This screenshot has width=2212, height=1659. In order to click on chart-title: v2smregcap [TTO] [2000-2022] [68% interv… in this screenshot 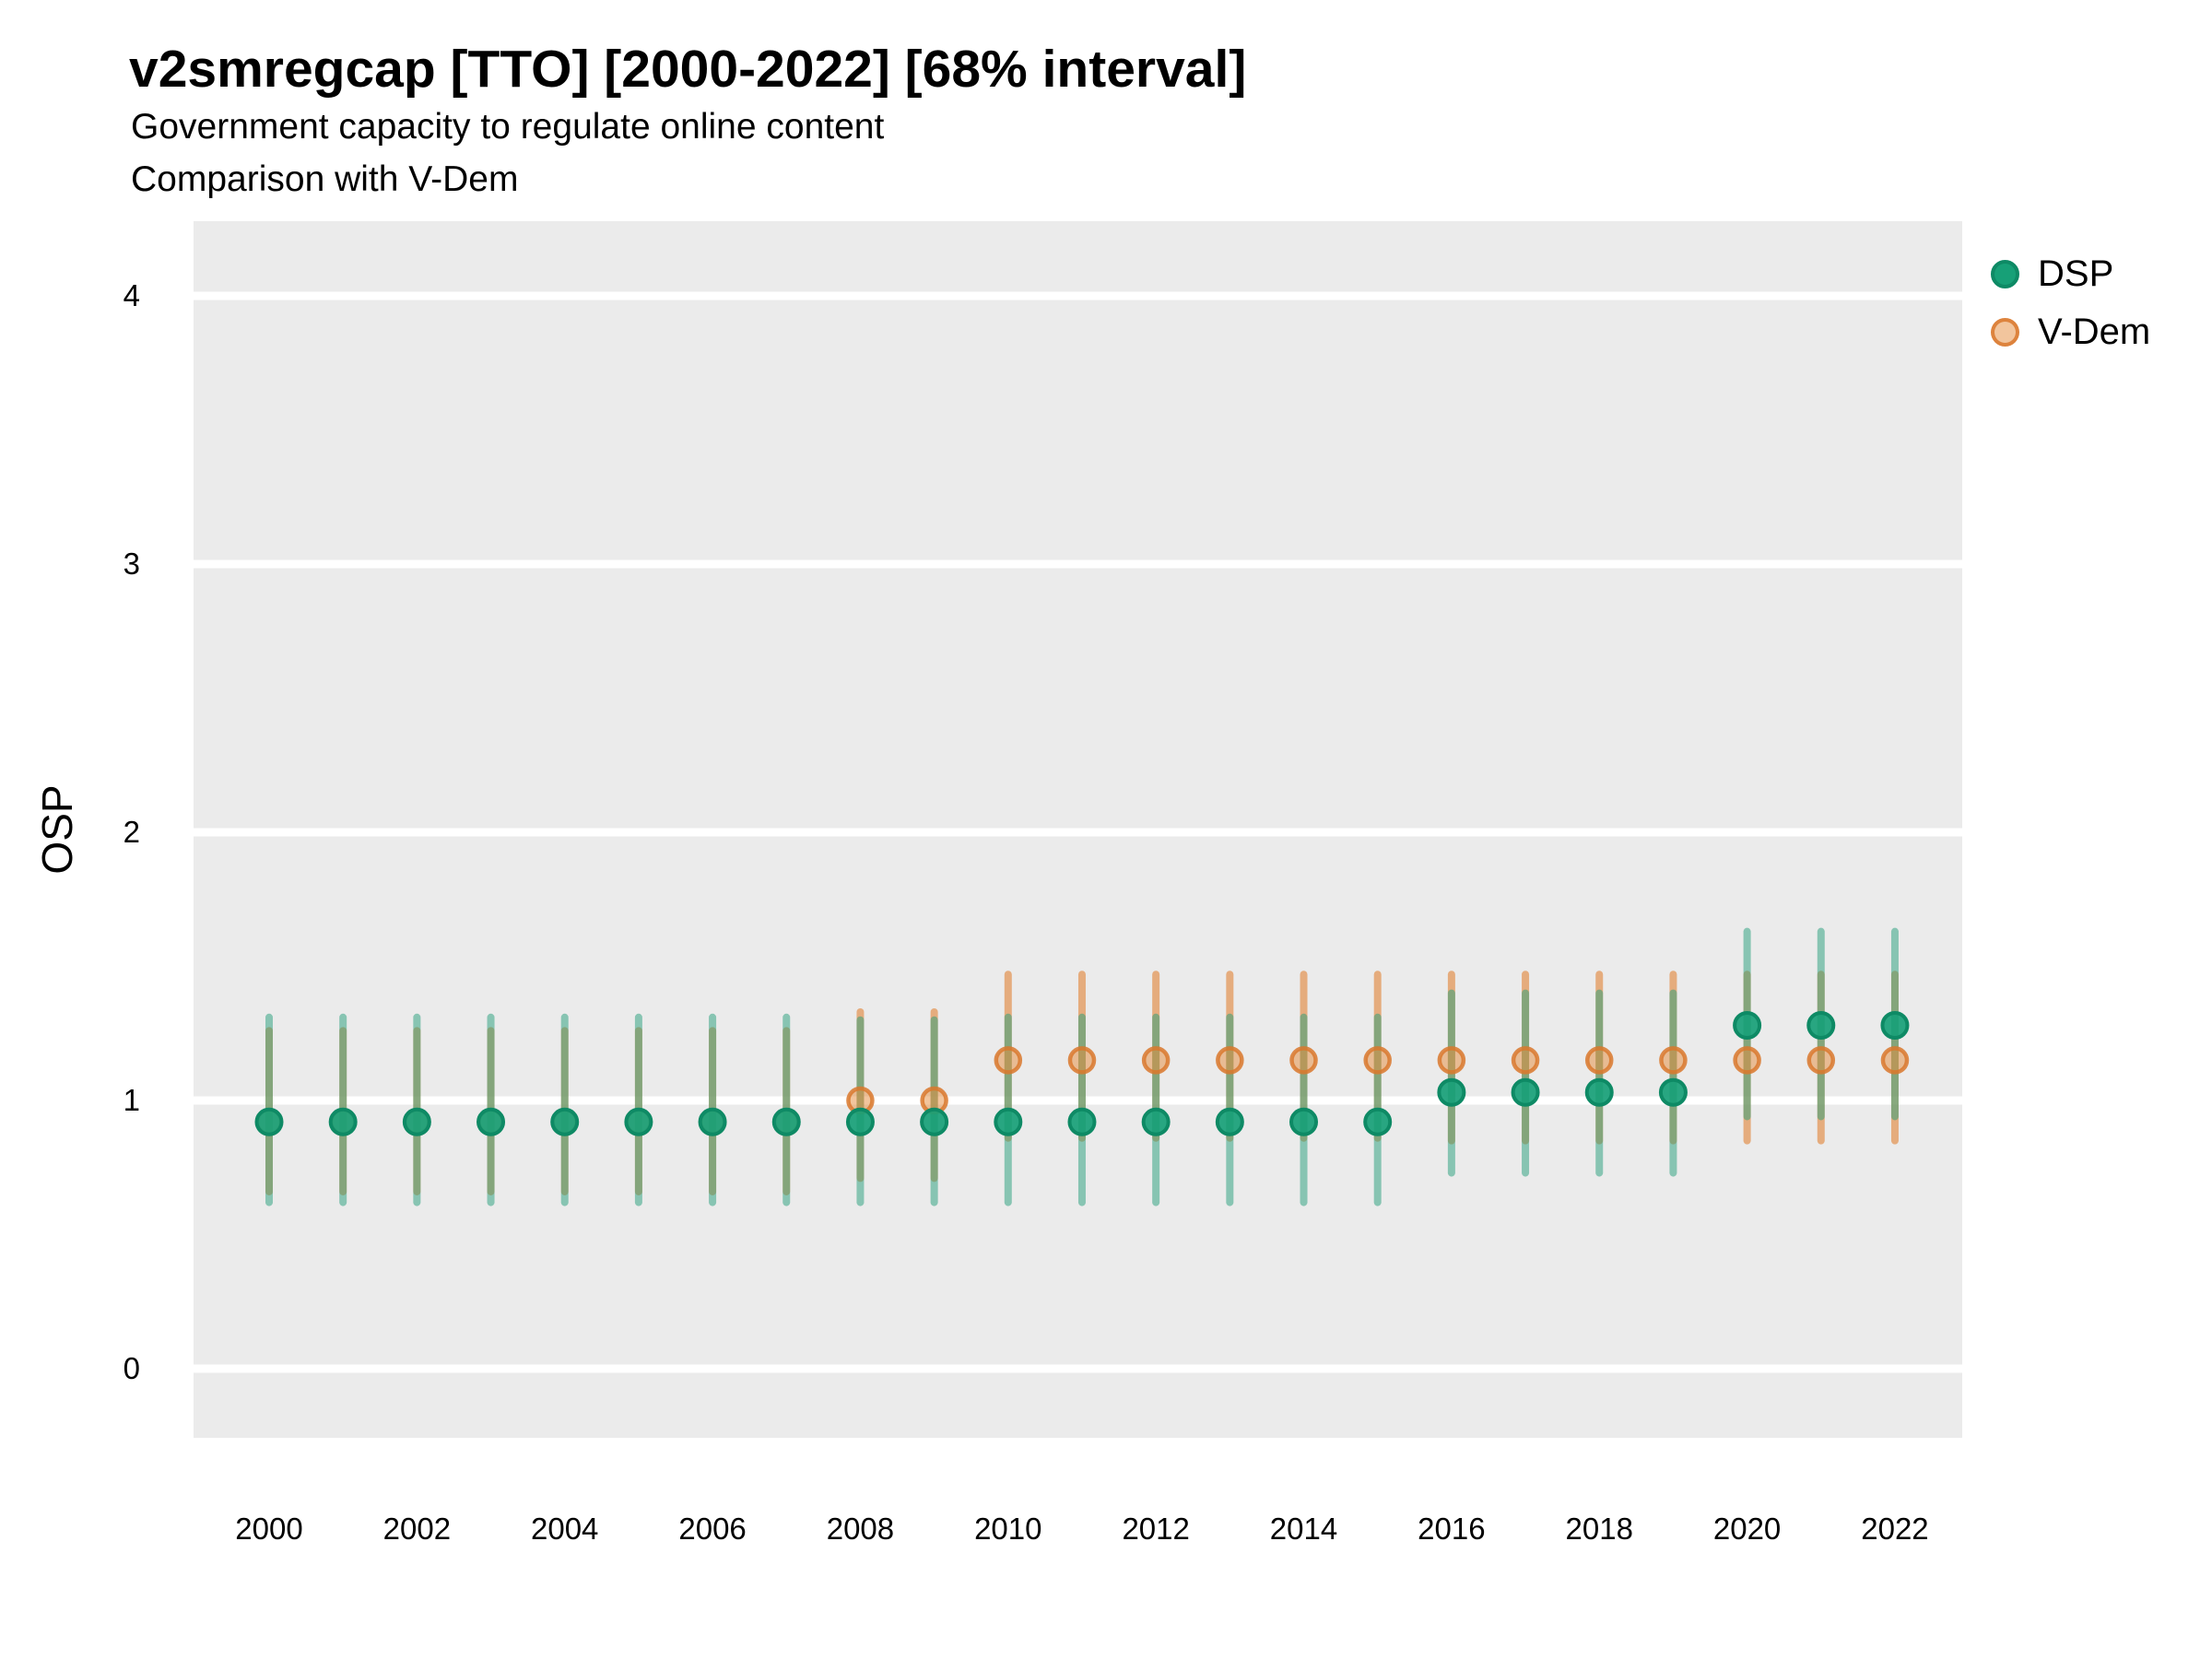, I will do `click(688, 69)`.